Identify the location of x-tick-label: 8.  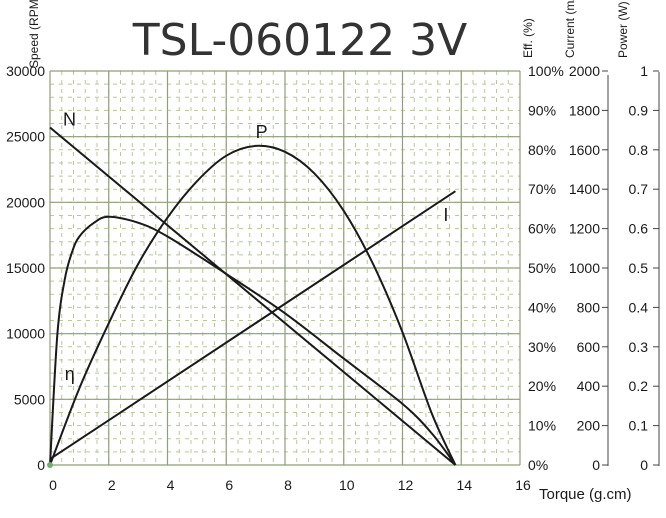
(288, 485).